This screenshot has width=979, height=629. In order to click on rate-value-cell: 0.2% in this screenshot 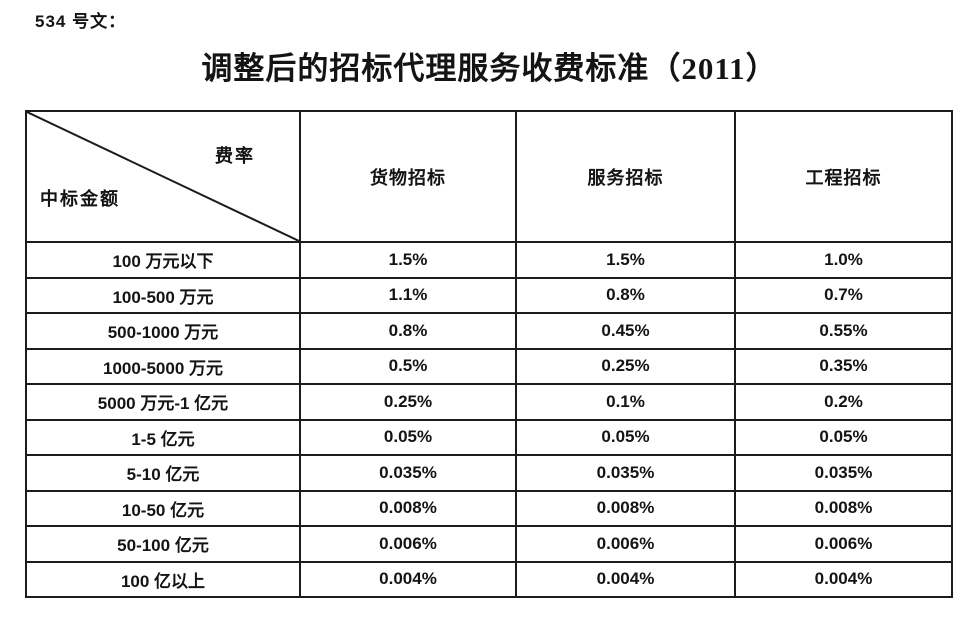, I will do `click(843, 402)`.